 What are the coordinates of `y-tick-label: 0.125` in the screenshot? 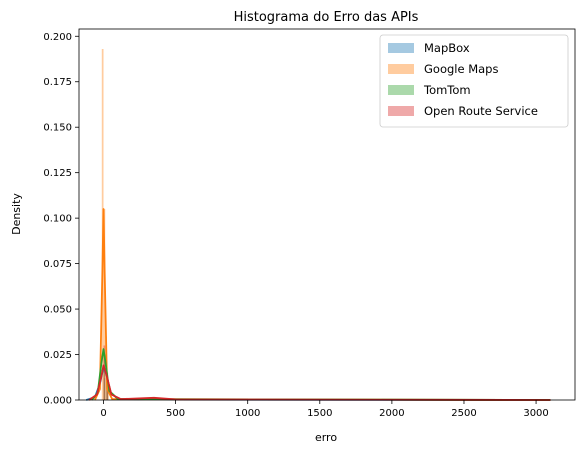 It's located at (57, 173).